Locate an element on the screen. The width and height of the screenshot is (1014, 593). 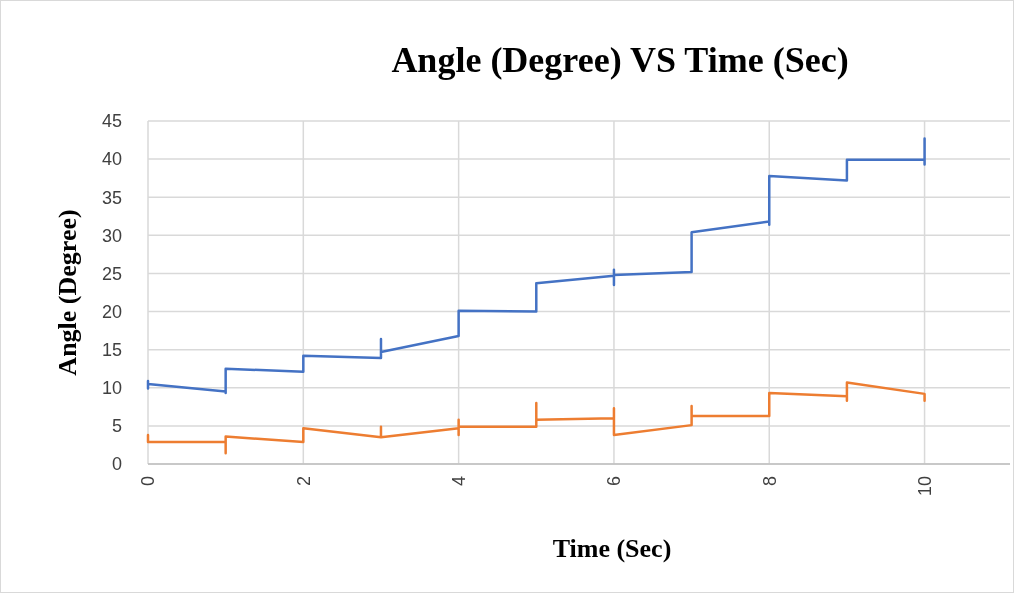
x-tick-label: 8 is located at coordinates (769, 481).